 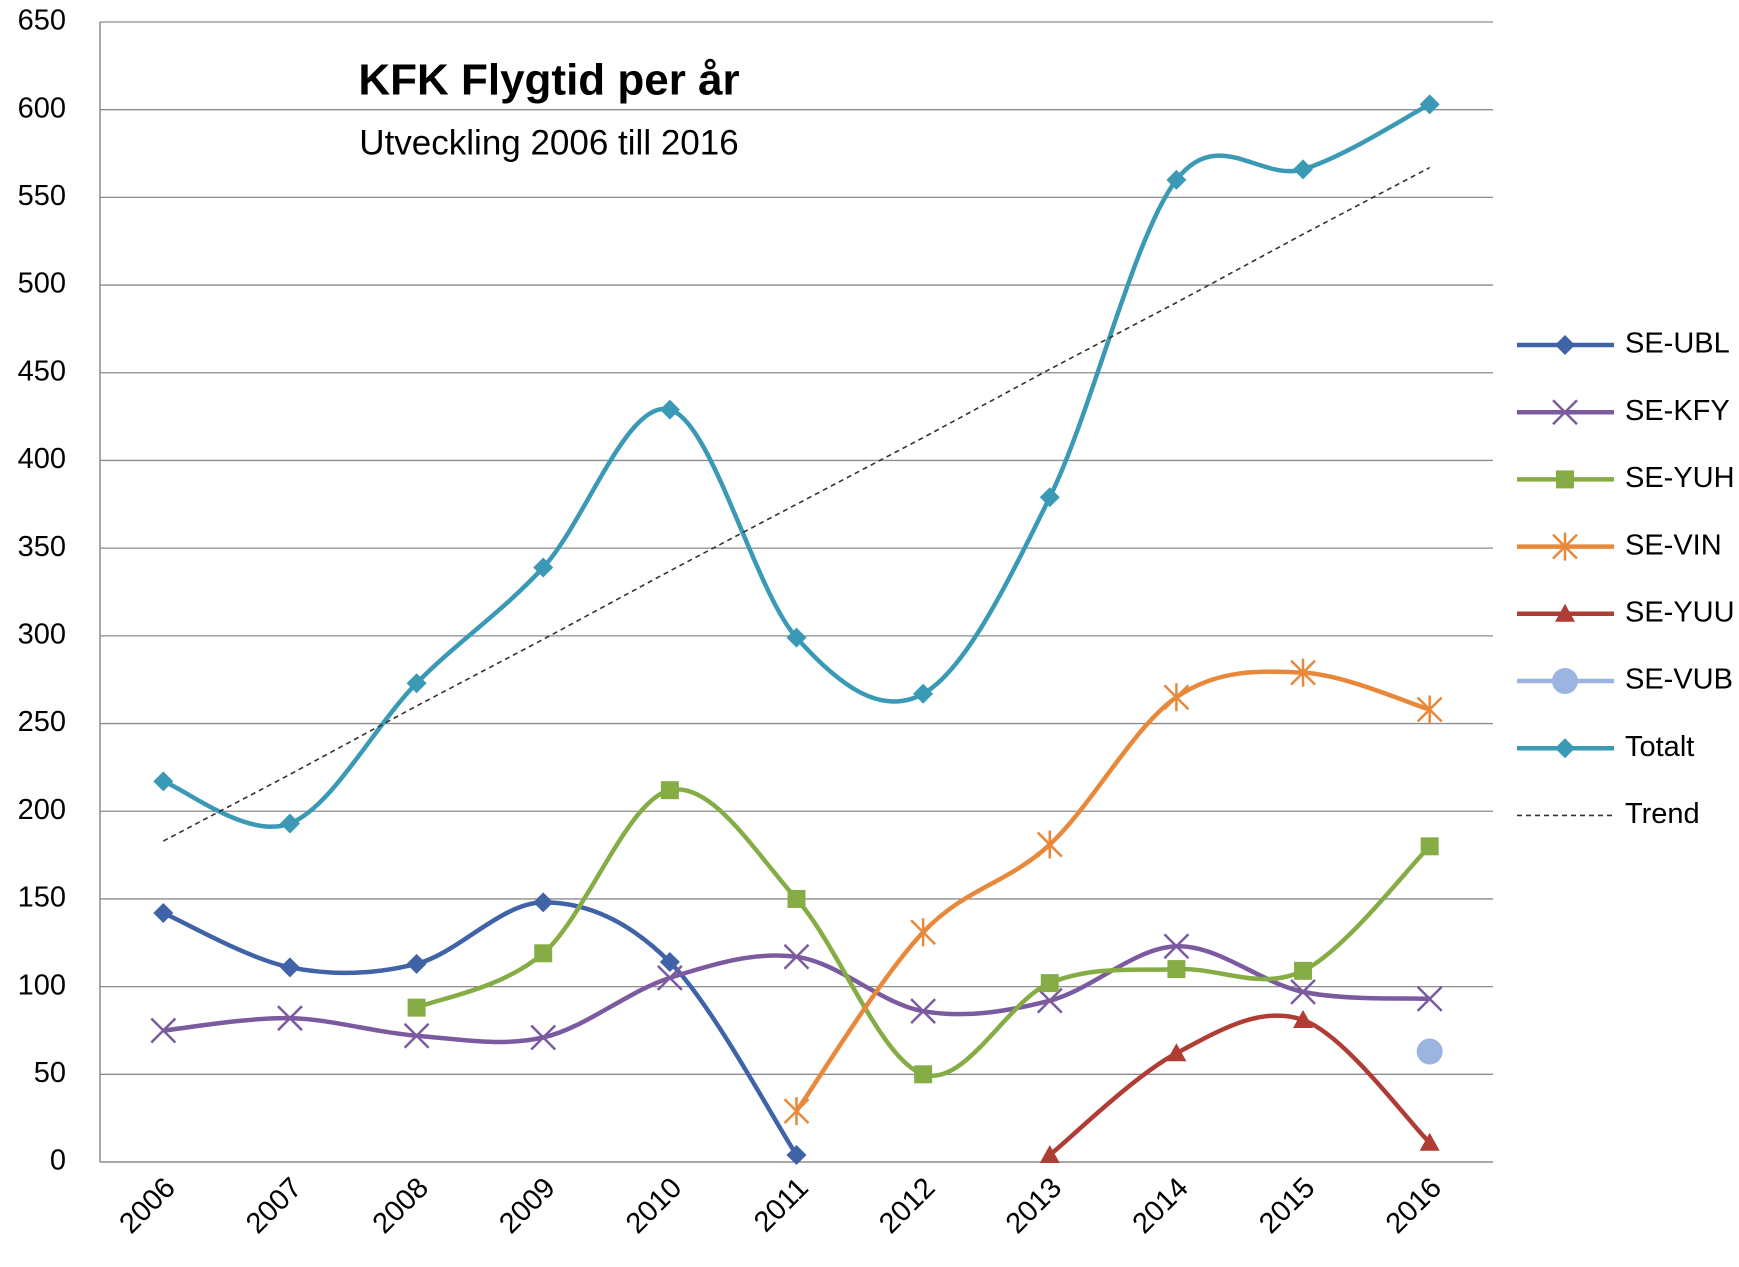 I want to click on legend-item: SE-KFY, so click(x=1623, y=411).